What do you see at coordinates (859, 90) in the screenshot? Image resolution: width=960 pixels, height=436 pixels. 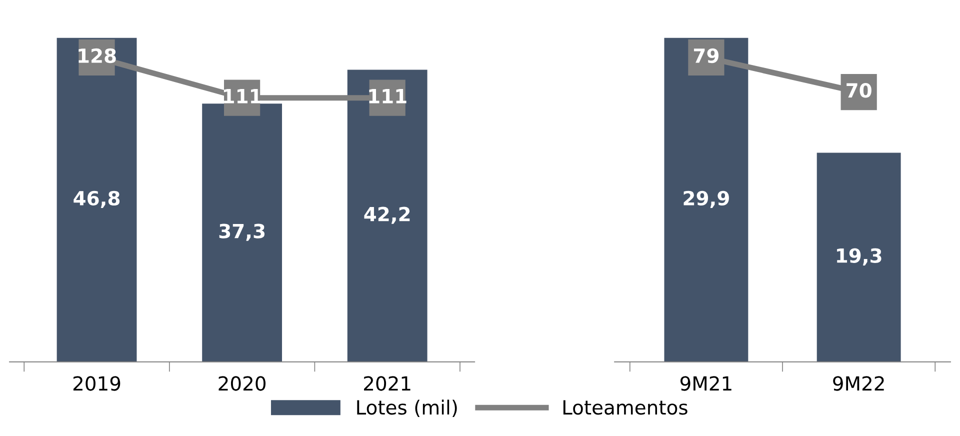 I see `data-label: 70` at bounding box center [859, 90].